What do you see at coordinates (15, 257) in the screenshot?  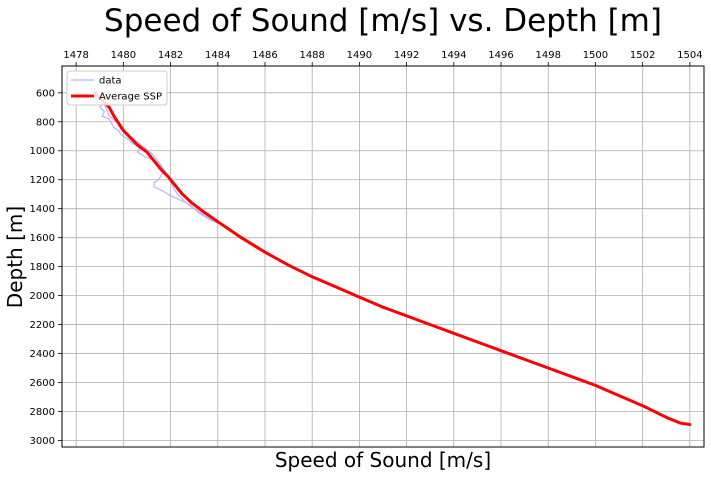 I see `y-axis-label: Depth [m]` at bounding box center [15, 257].